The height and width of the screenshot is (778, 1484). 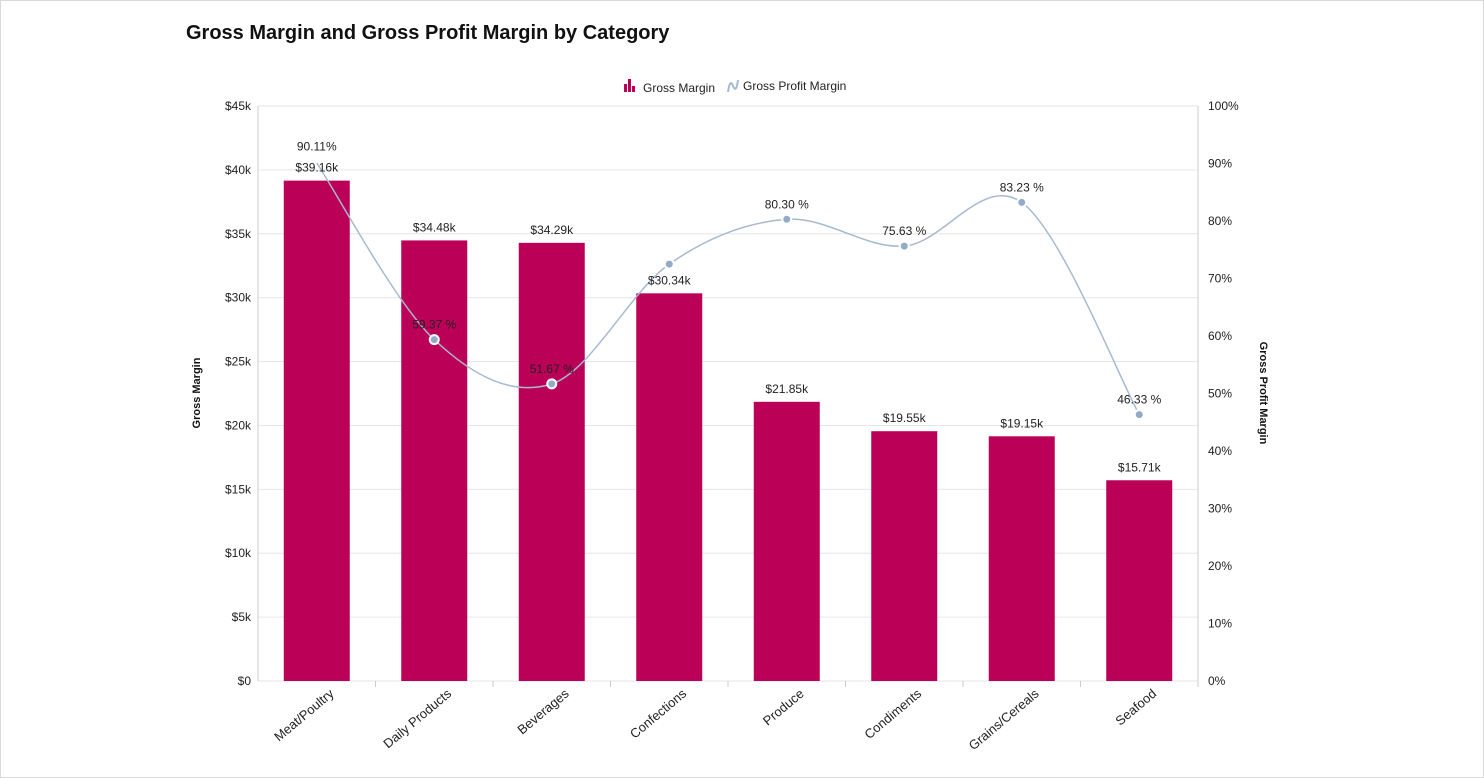 What do you see at coordinates (1140, 467) in the screenshot?
I see `bar-data-label: $15.71k` at bounding box center [1140, 467].